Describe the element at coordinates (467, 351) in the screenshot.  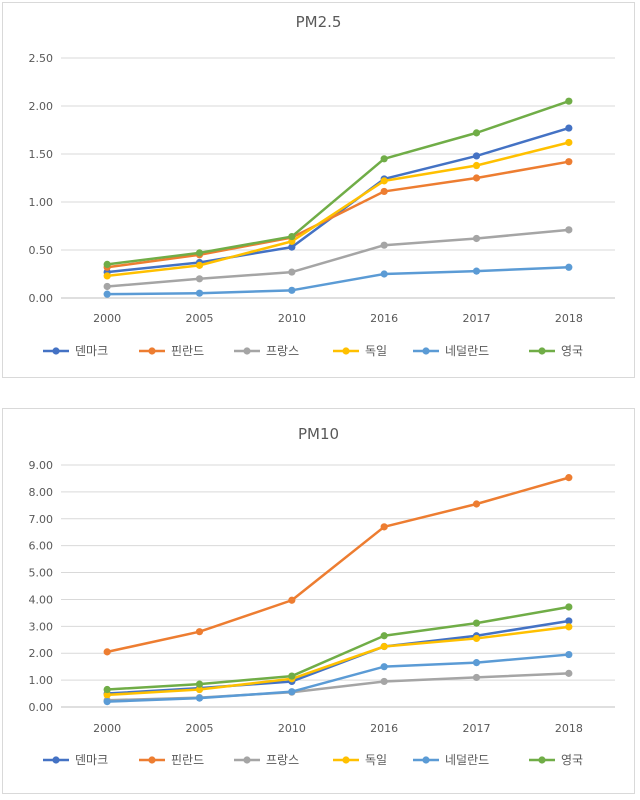
I see `legend-label: 네덜란드` at that location.